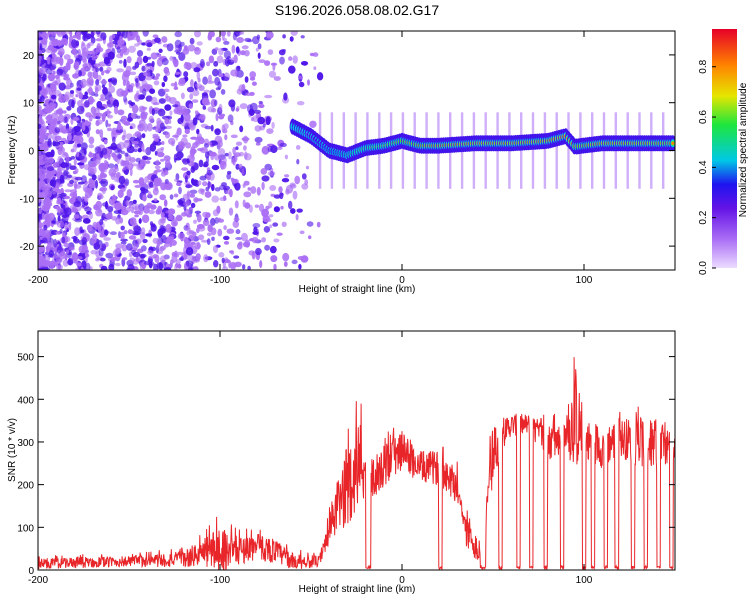 This screenshot has height=600, width=750. I want to click on colorbar-tick-label: 0.8, so click(703, 66).